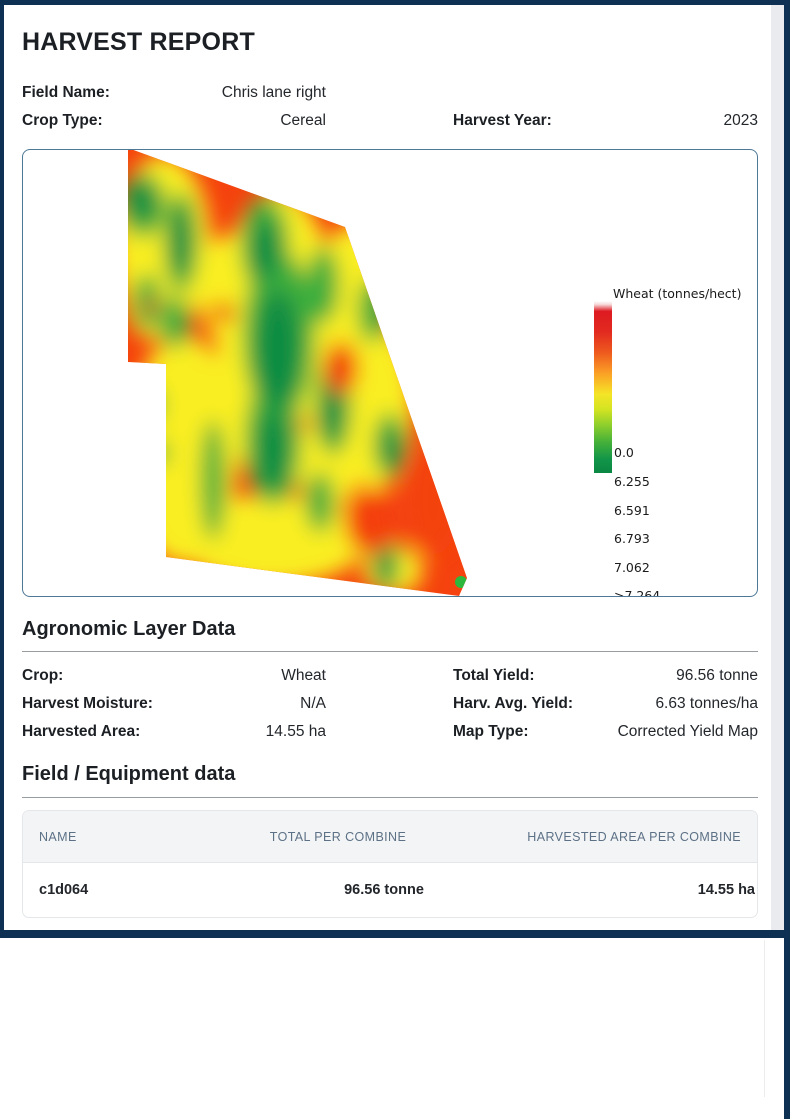  What do you see at coordinates (87, 703) in the screenshot?
I see `moisture-label: Harvest Moisture:` at bounding box center [87, 703].